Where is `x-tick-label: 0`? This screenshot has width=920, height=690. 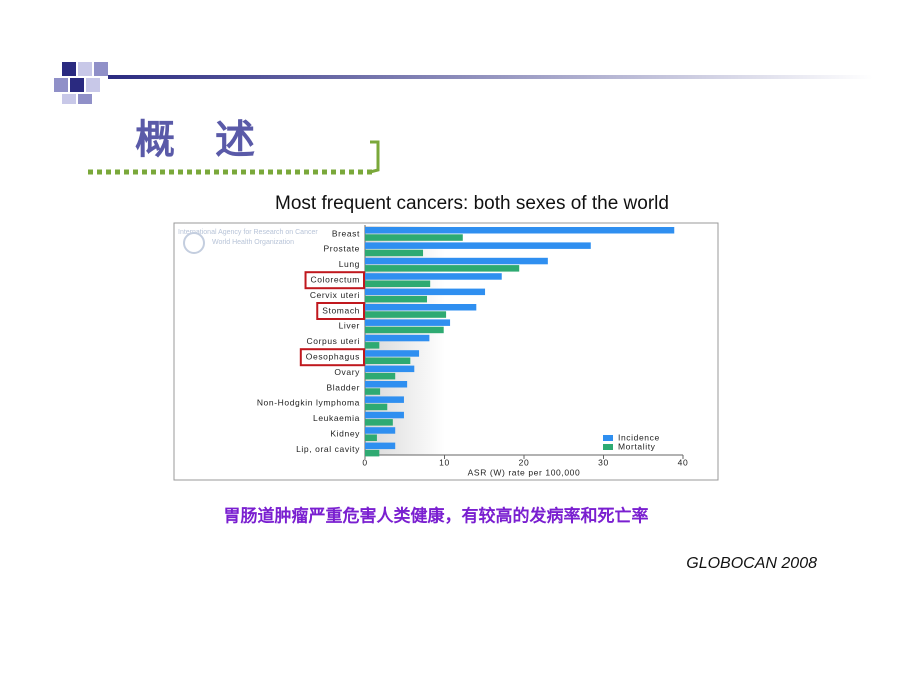
x-tick-label: 0 is located at coordinates (364, 462).